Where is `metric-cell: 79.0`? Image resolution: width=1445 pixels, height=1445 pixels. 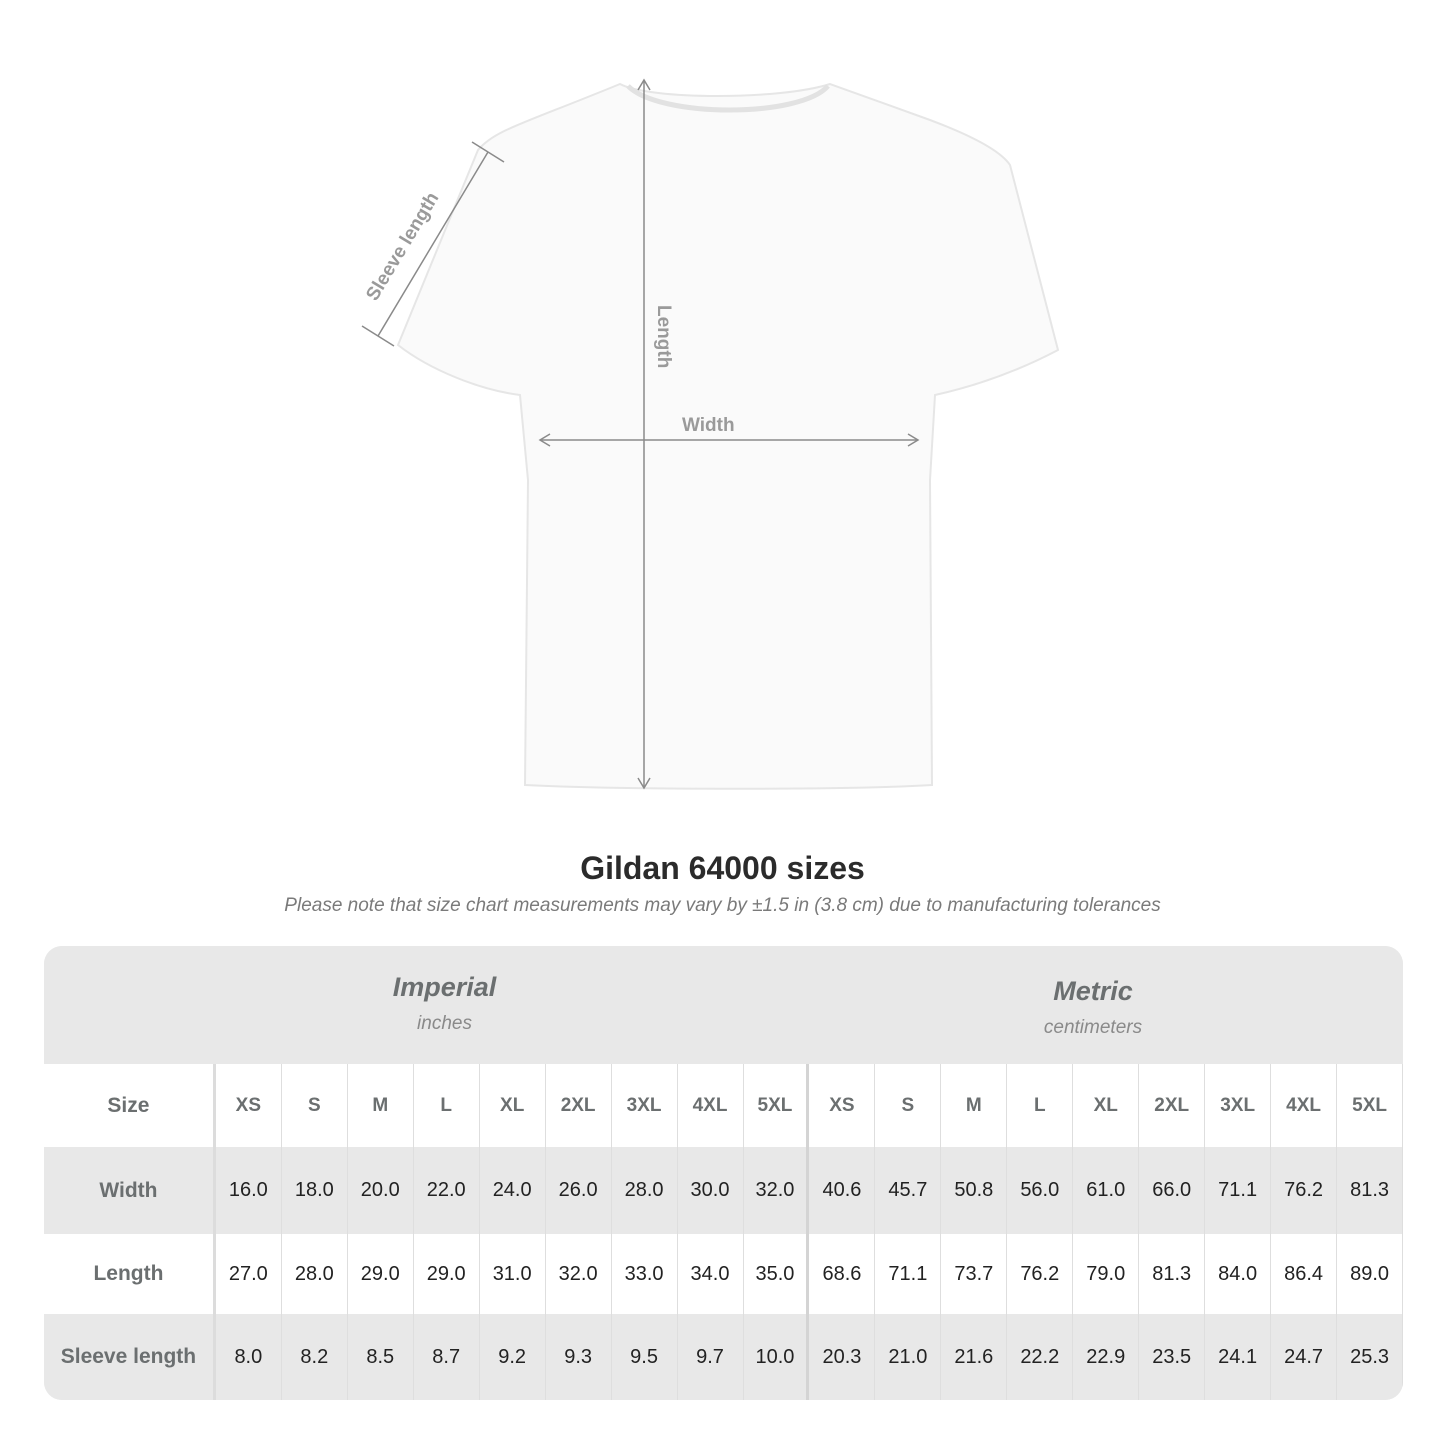 metric-cell: 79.0 is located at coordinates (1106, 1274).